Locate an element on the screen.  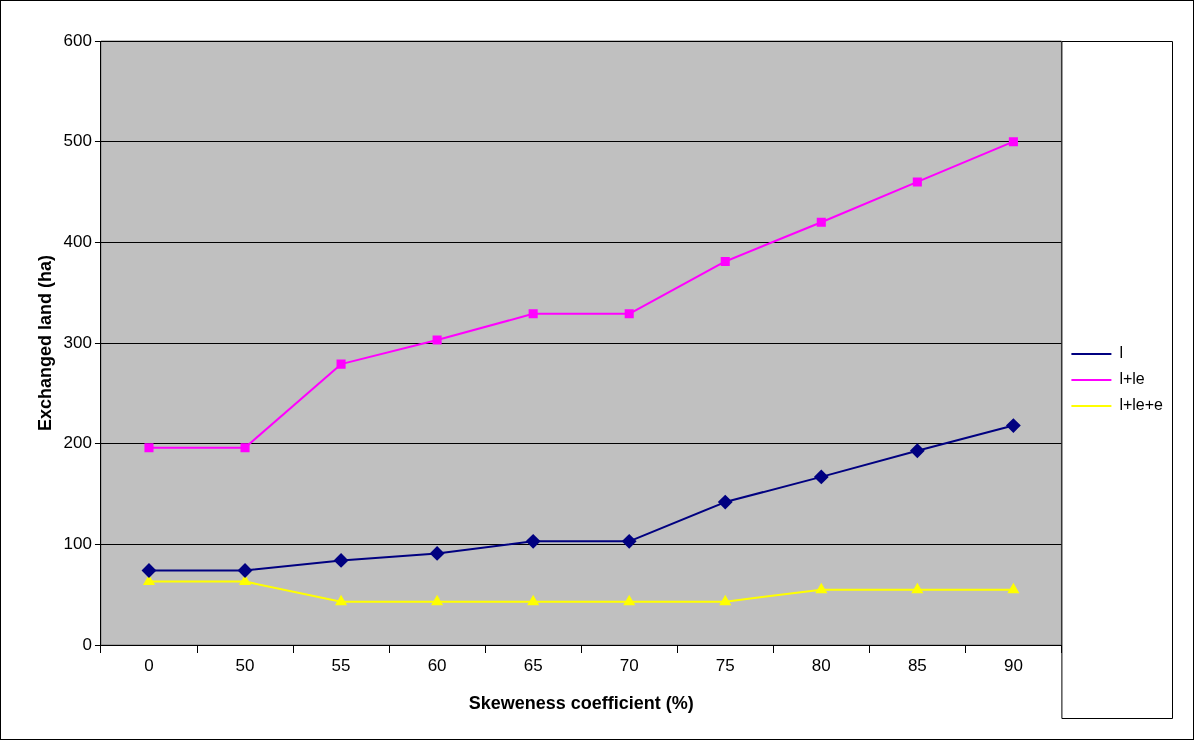
legend-label: l+le+e is located at coordinates (1141, 405).